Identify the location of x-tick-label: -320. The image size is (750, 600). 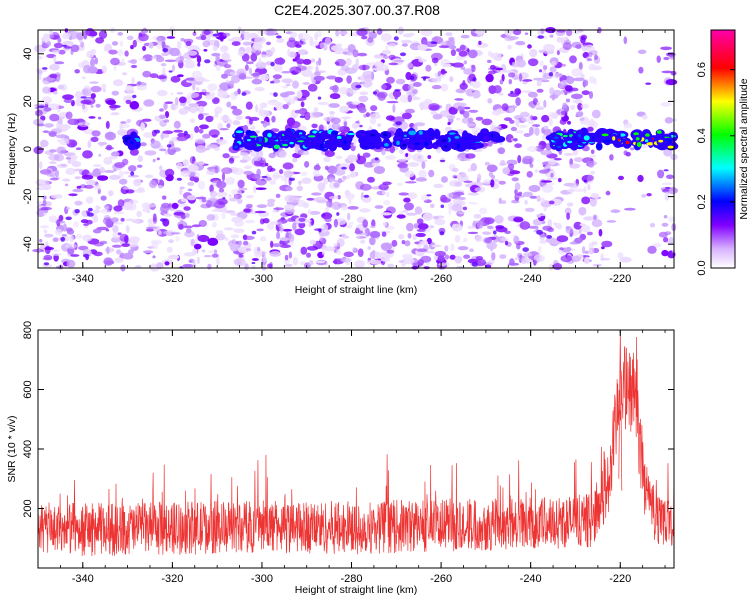
(172, 579).